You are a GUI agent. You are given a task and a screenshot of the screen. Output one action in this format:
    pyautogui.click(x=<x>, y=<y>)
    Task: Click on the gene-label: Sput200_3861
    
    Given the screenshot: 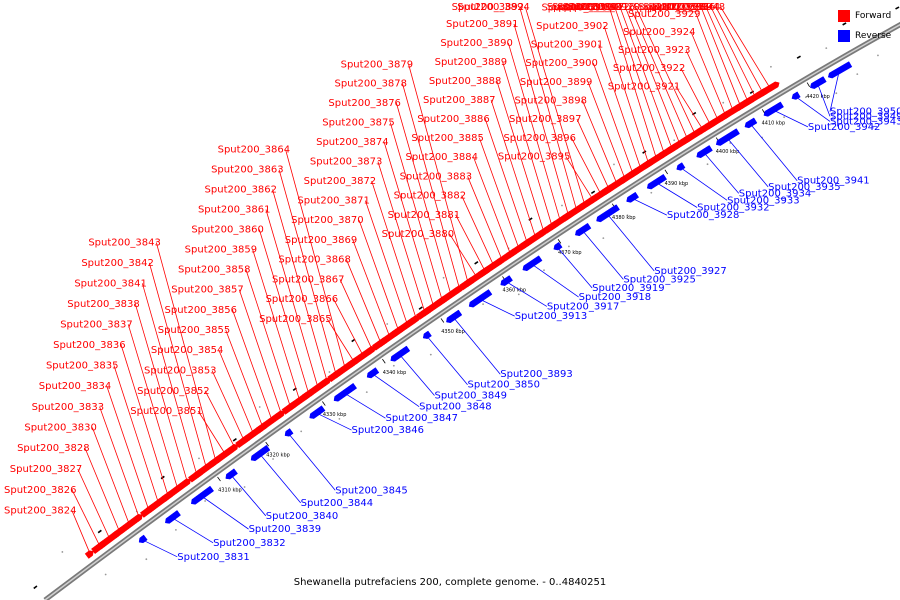 What is the action you would take?
    pyautogui.click(x=234, y=209)
    